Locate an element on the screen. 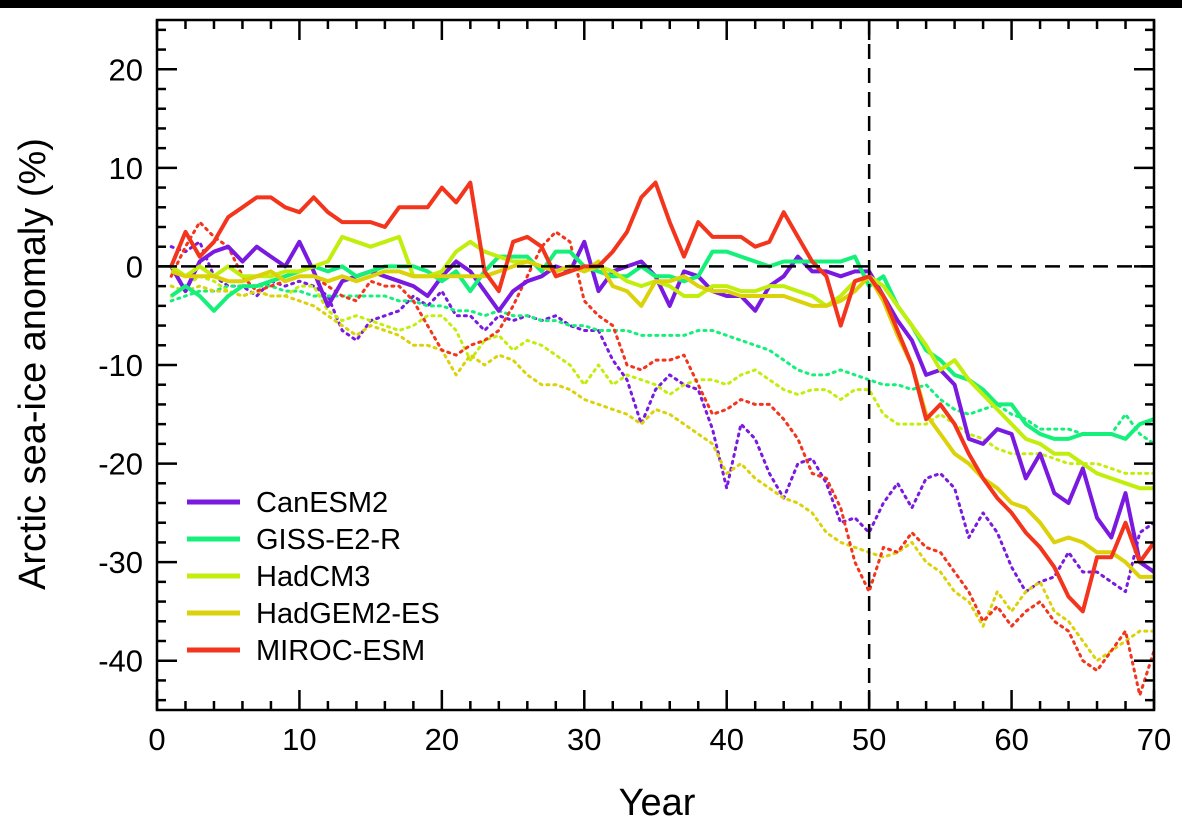  legend-label: CanESM2 is located at coordinates (322, 503).